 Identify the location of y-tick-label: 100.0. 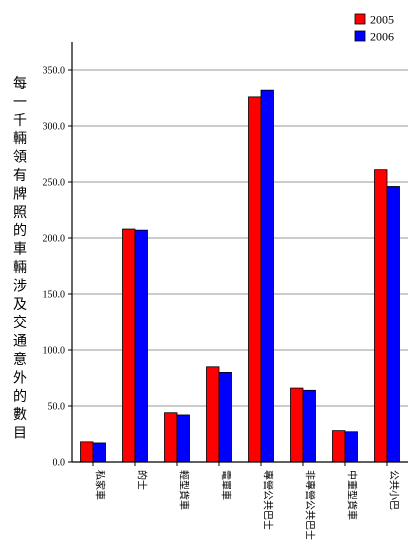
(54, 351).